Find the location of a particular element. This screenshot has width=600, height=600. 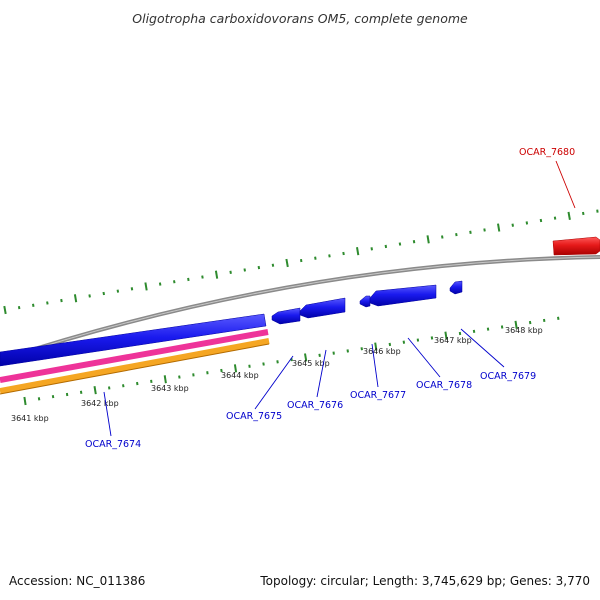

gene-label: OCAR_7675 is located at coordinates (254, 416).